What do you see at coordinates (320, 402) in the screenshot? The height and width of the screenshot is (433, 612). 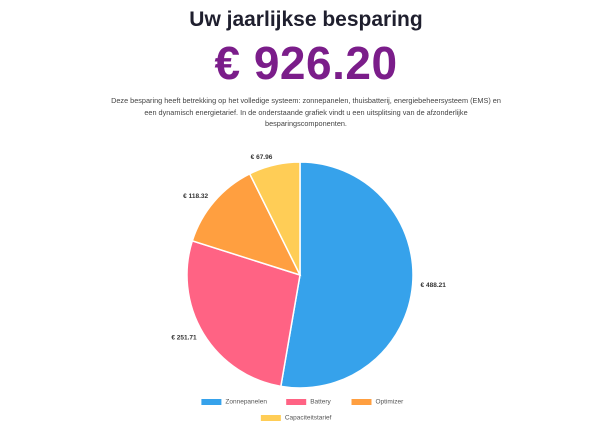 I see `legend-label-battery: Battery` at bounding box center [320, 402].